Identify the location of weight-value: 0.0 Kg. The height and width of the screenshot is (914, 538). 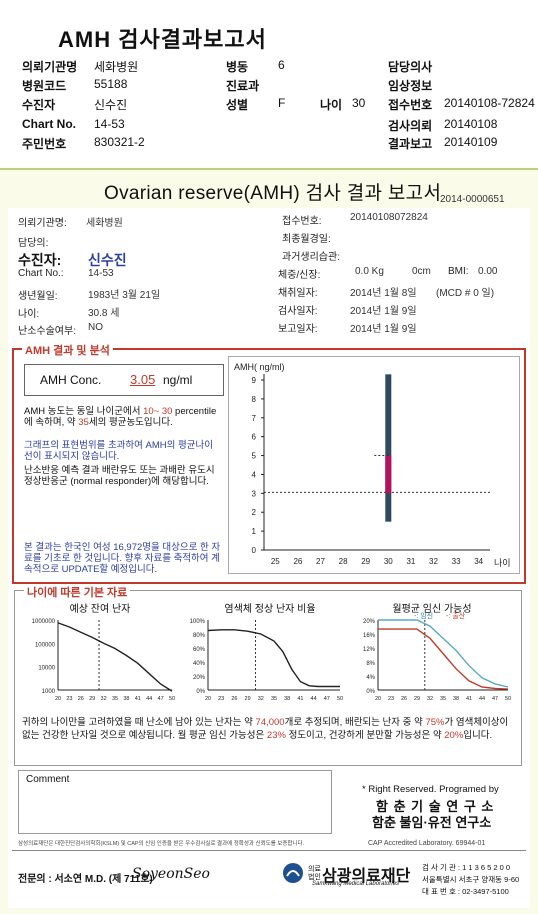
(369, 271).